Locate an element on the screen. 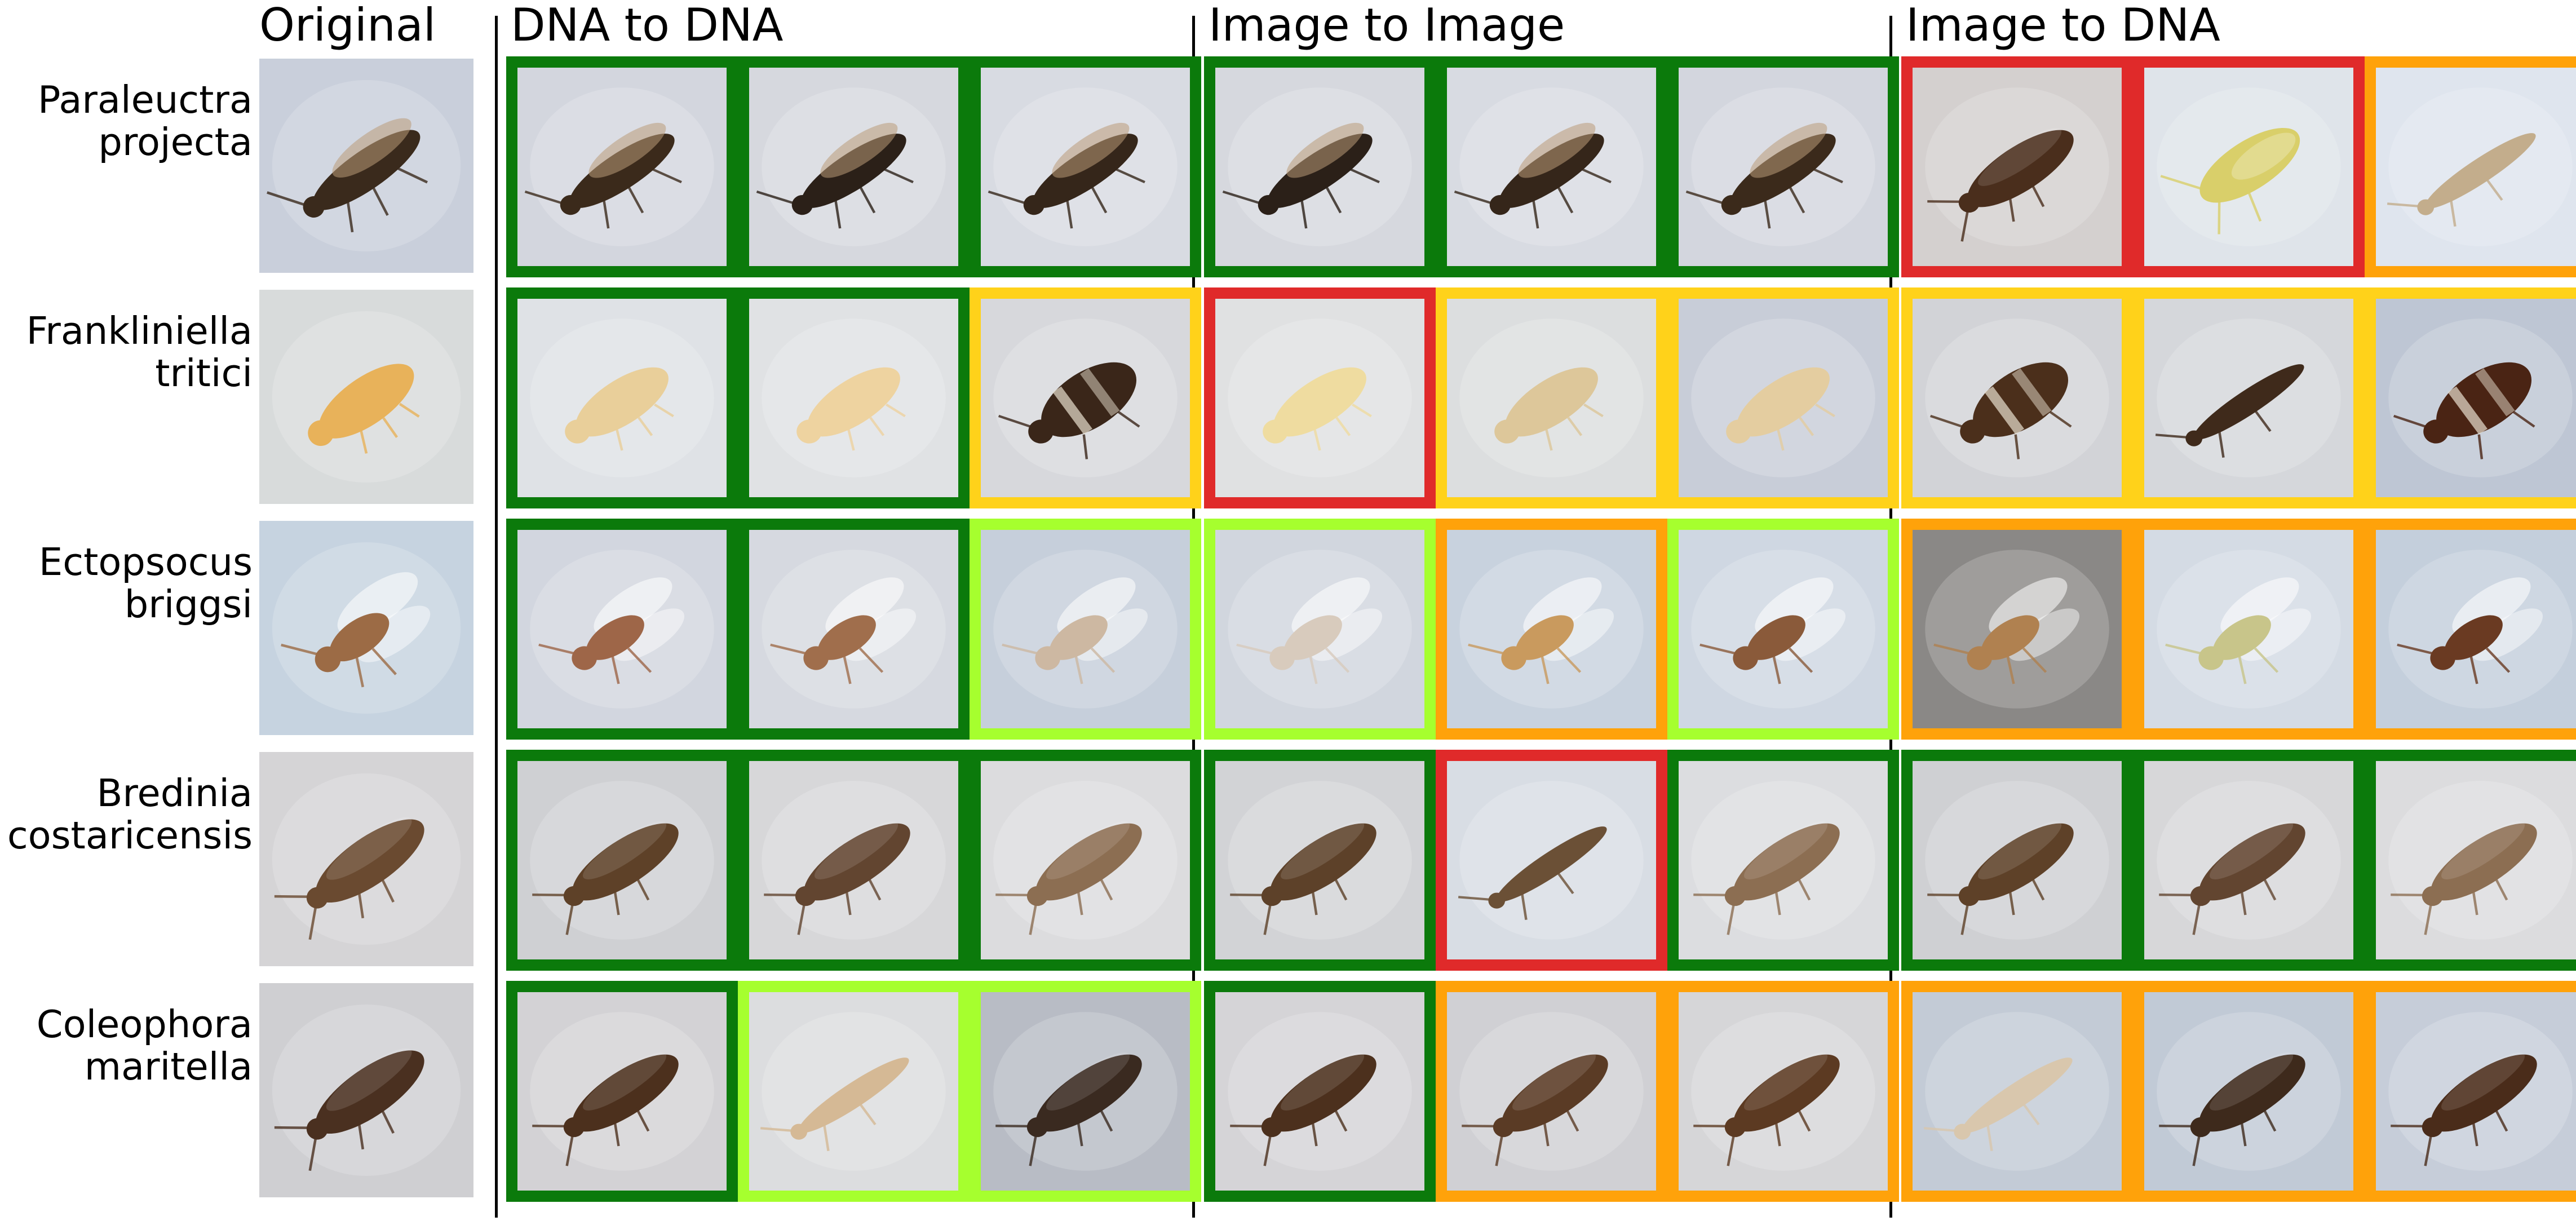  header-image-to-dna: Image to DNA is located at coordinates (2063, 25).